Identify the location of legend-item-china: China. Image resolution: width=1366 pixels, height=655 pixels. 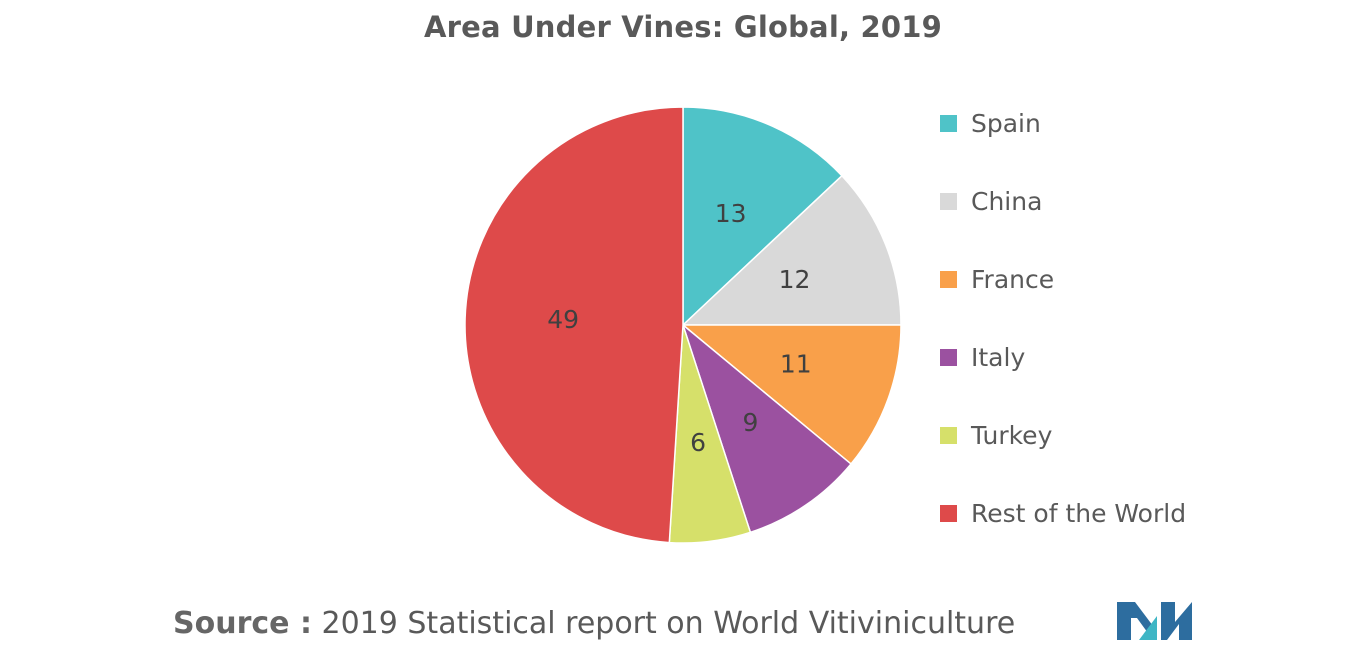
(991, 201).